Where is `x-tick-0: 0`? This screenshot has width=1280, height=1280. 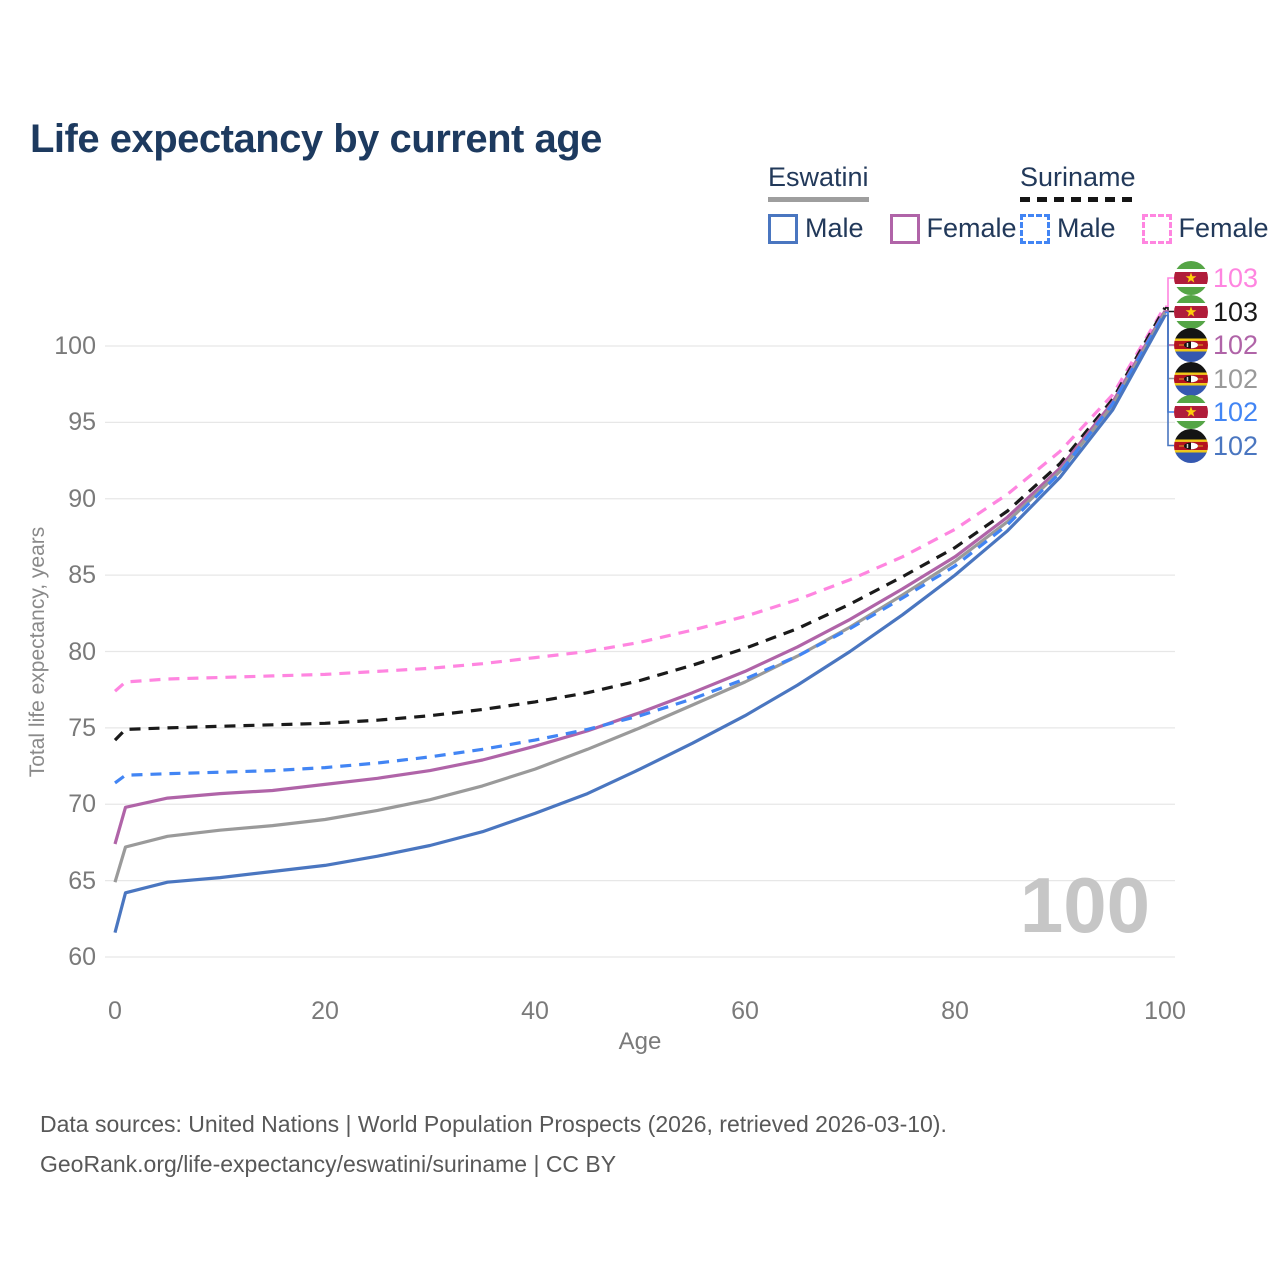 x-tick-0: 0 is located at coordinates (115, 1011).